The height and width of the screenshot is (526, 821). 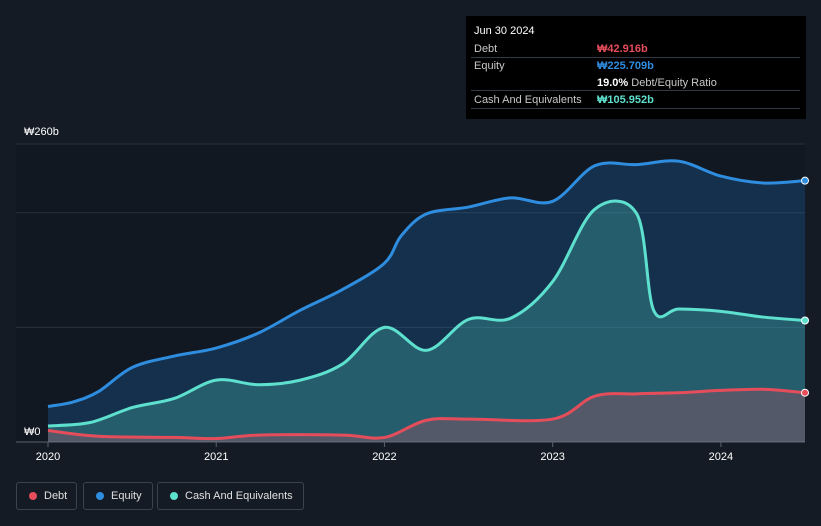 What do you see at coordinates (126, 496) in the screenshot?
I see `legend-label-equity: Equity` at bounding box center [126, 496].